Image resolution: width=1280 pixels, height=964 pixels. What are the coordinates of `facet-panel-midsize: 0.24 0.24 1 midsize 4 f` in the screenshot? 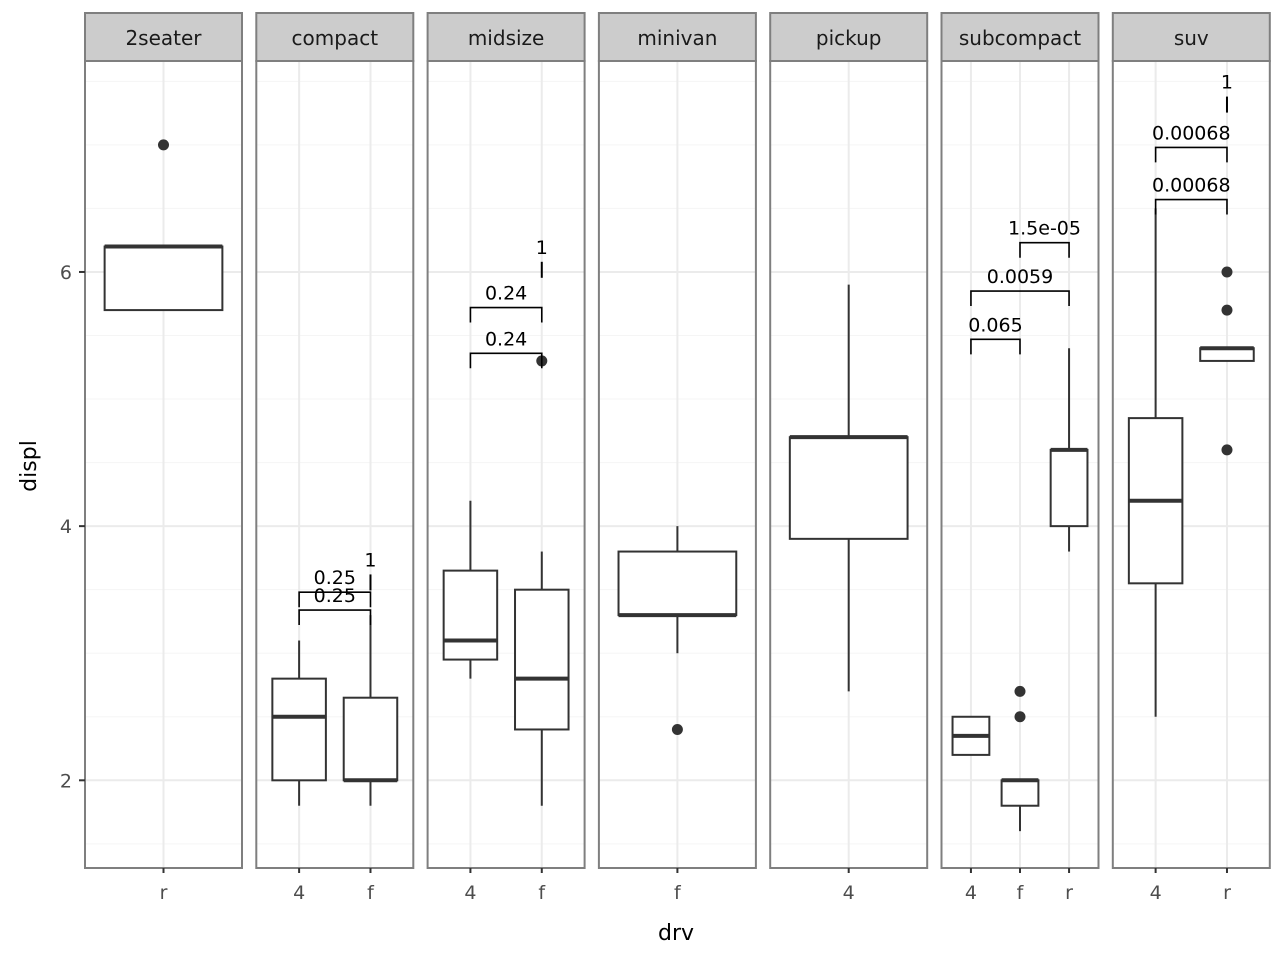 It's located at (506, 458).